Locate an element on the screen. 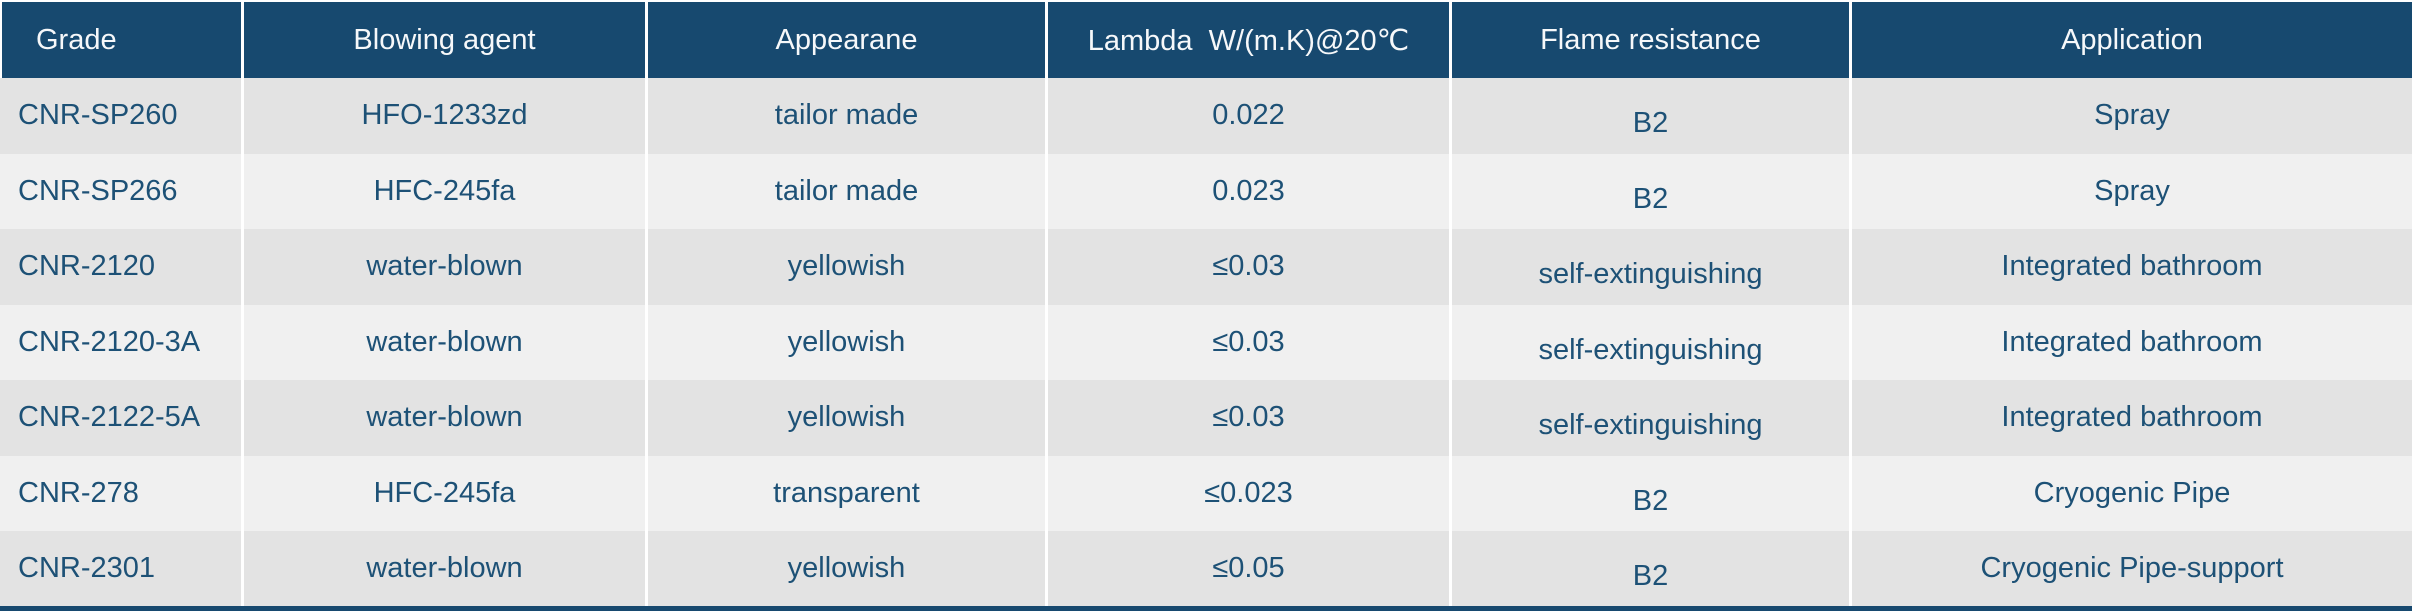  cell-text: transparent is located at coordinates (846, 492).